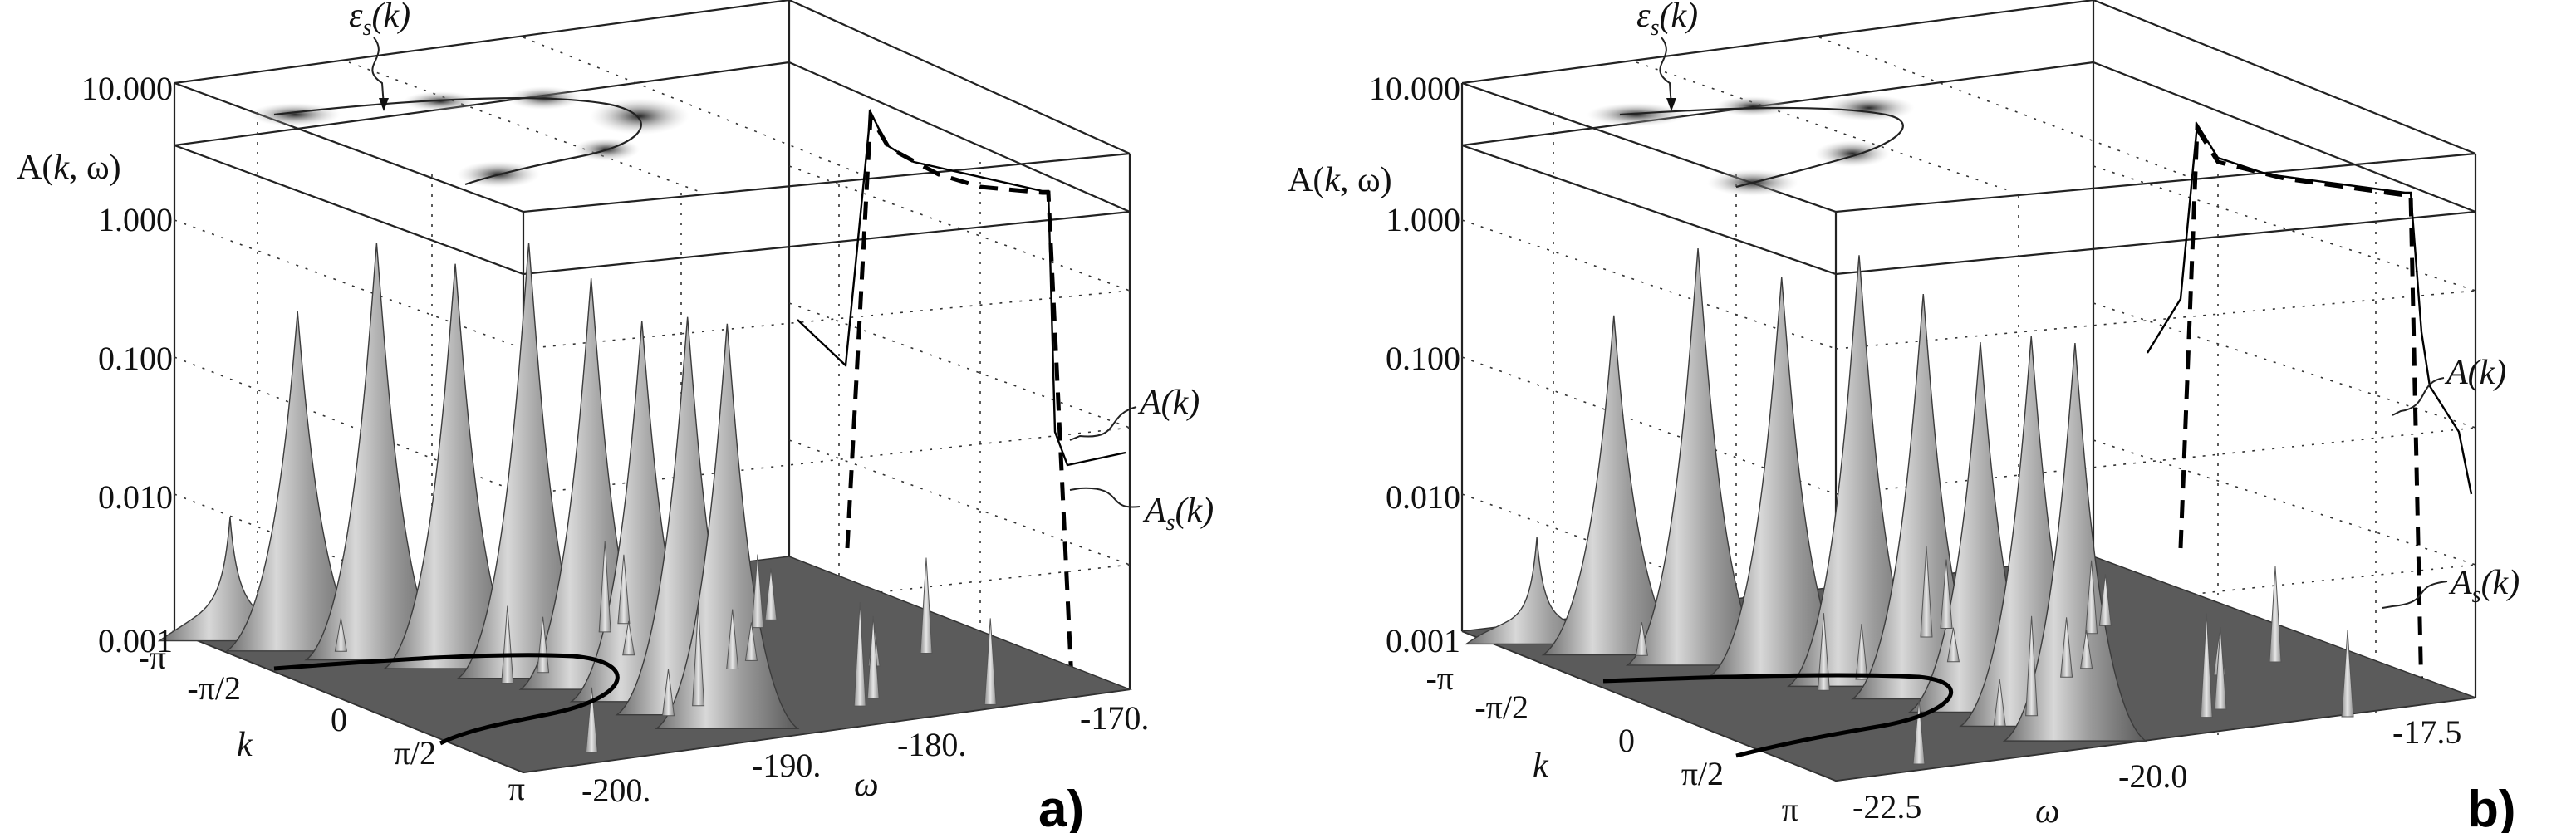  What do you see at coordinates (2460, 583) in the screenshot?
I see `panel-b-legend-ask-base: A` at bounding box center [2460, 583].